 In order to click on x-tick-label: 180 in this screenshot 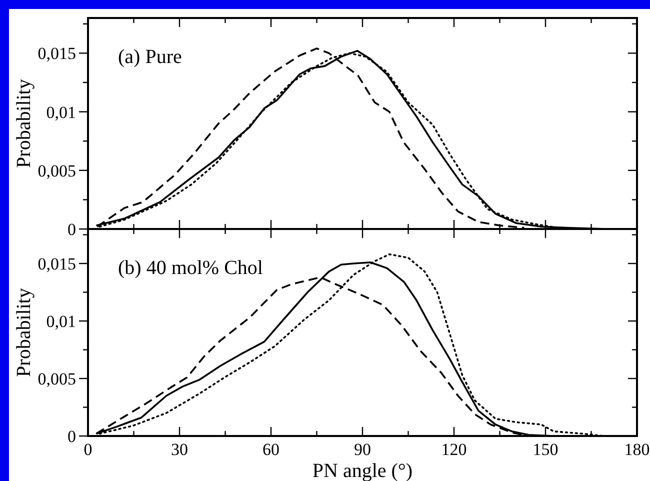, I will do `click(637, 449)`.